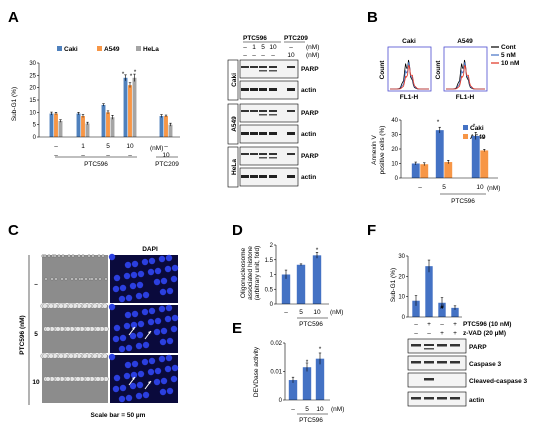 The image size is (550, 425). Describe the element at coordinates (243, 273) in the screenshot. I see `panel-d-ylabel1: Oligonucleosome` at that location.